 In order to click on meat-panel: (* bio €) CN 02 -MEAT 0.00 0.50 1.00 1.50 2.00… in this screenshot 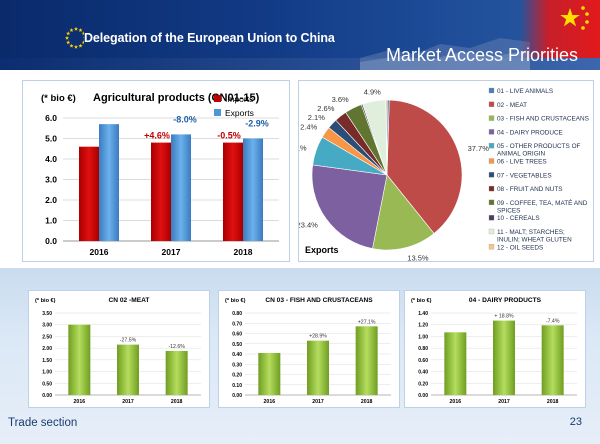, I will do `click(119, 349)`.